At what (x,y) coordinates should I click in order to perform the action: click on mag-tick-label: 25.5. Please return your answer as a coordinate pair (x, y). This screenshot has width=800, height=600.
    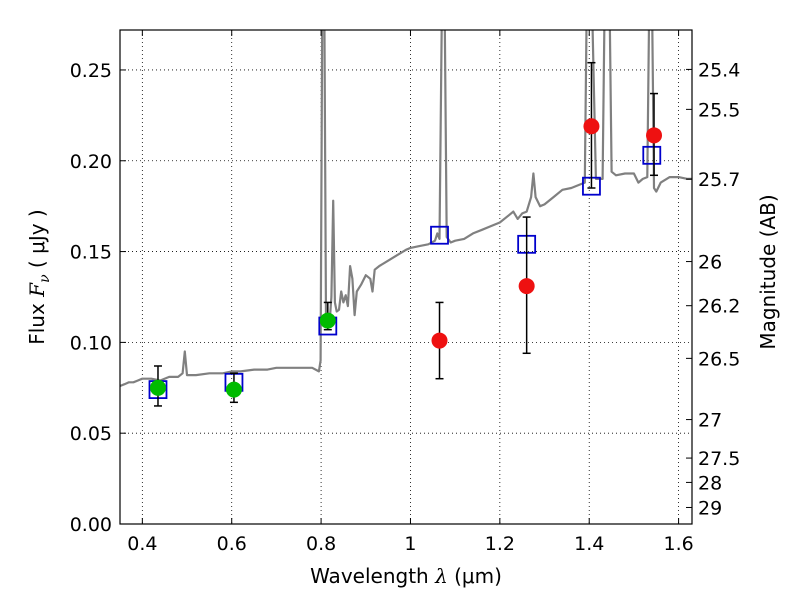
    Looking at the image, I should click on (719, 110).